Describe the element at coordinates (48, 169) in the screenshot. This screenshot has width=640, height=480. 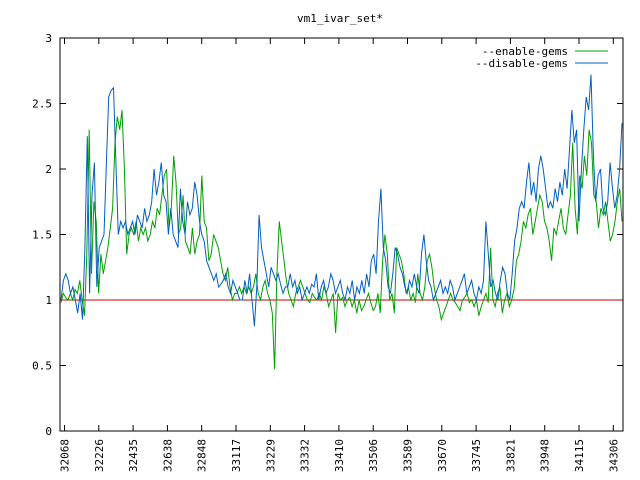
I see `y-tick-label: 2` at that location.